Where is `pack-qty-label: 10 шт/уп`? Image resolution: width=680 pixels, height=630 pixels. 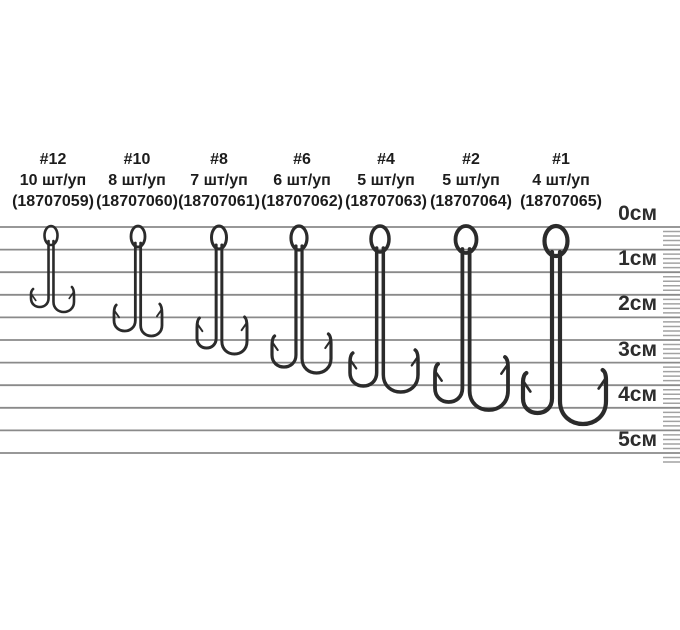 pack-qty-label: 10 шт/уп is located at coordinates (53, 180).